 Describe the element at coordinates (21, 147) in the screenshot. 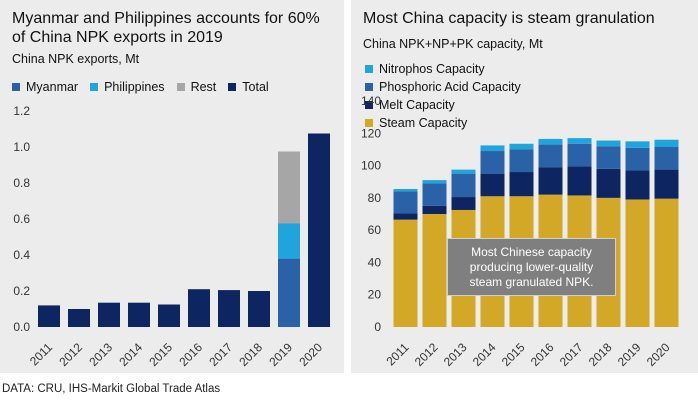

I see `y-tick-label: 1.0` at that location.